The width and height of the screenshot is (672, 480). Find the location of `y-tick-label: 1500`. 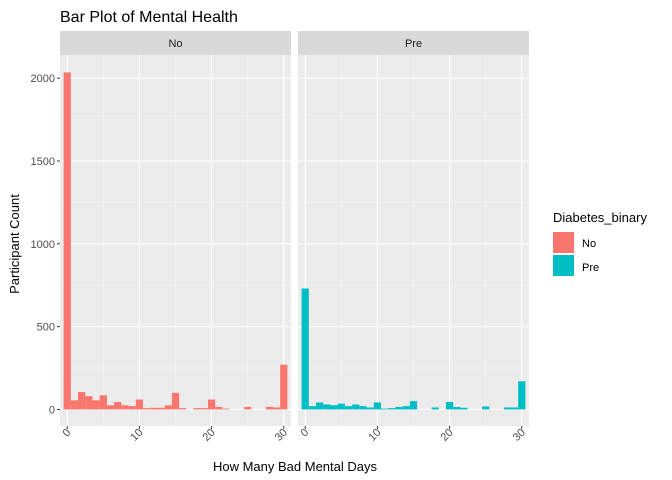

y-tick-label: 1500 is located at coordinates (43, 162).